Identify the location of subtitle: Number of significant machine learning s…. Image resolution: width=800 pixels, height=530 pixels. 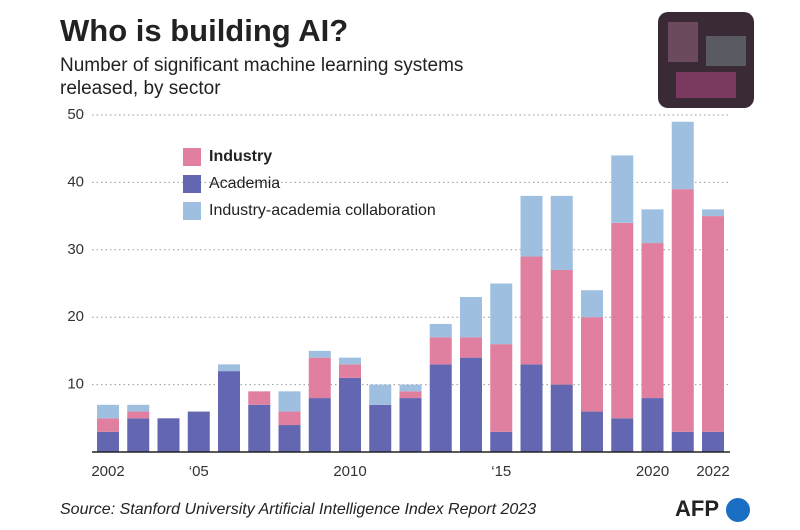
(261, 65).